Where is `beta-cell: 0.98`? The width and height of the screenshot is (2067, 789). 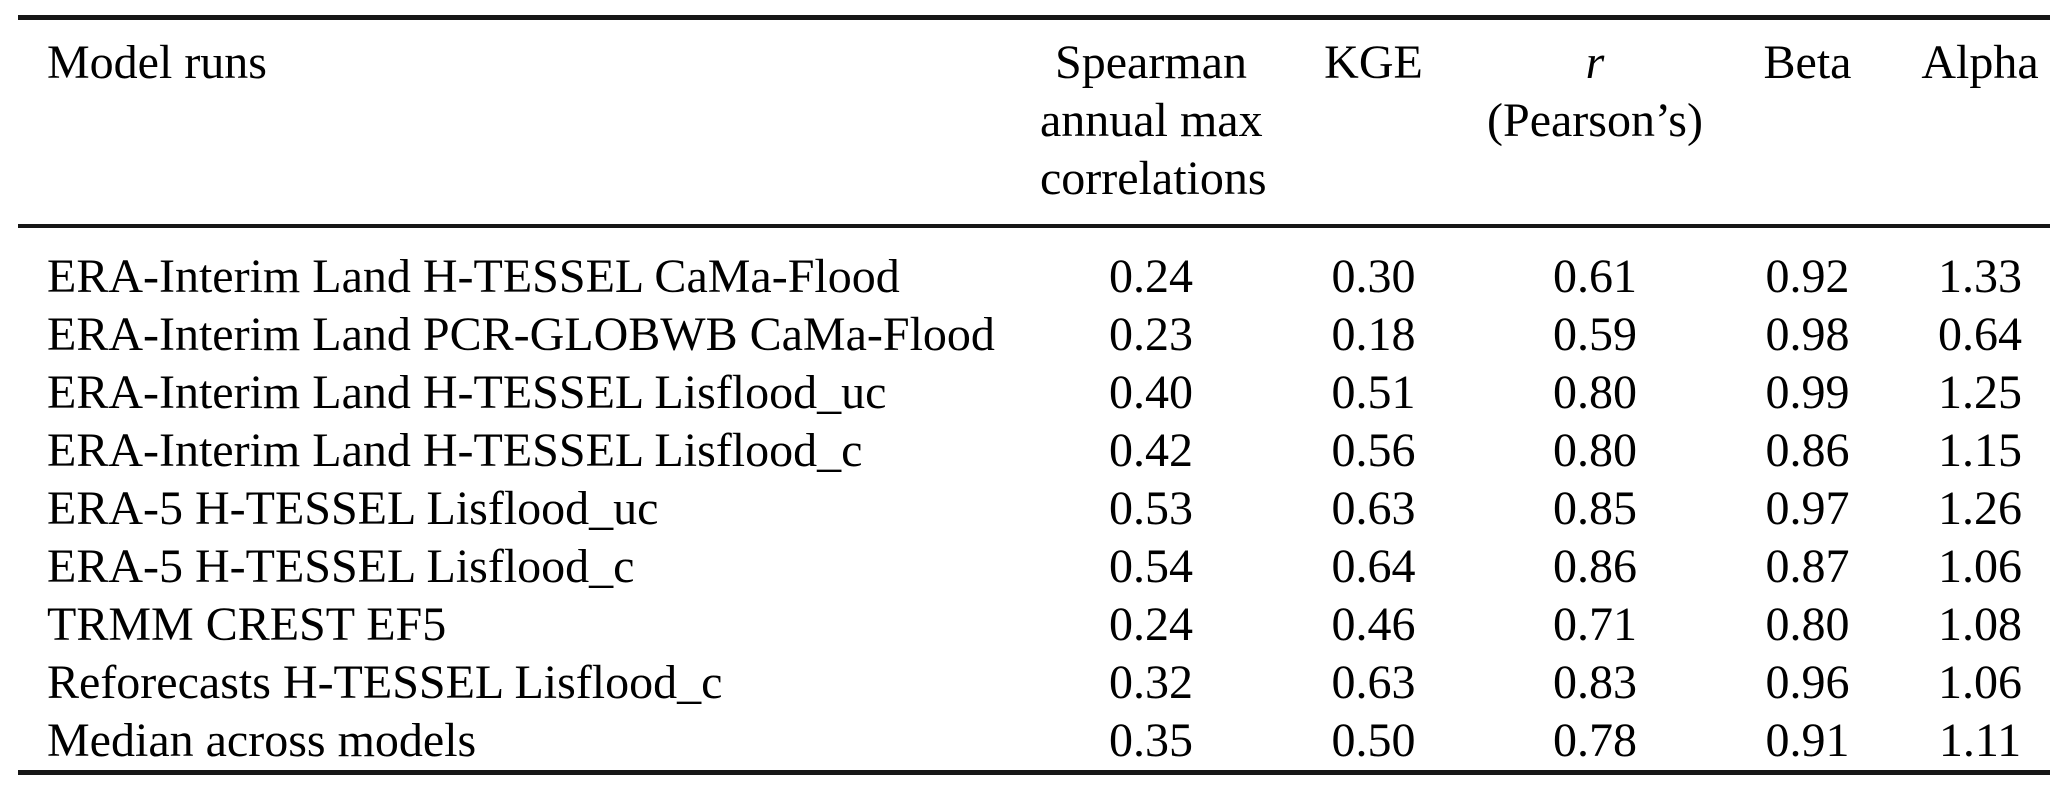
beta-cell: 0.98 is located at coordinates (1807, 334).